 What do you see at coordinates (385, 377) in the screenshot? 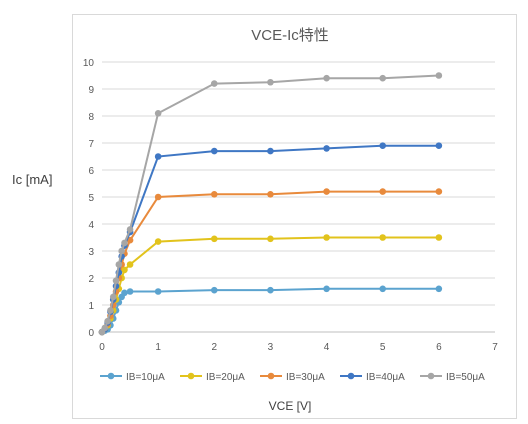
I see `legend-label: IB=40μA` at bounding box center [385, 377].